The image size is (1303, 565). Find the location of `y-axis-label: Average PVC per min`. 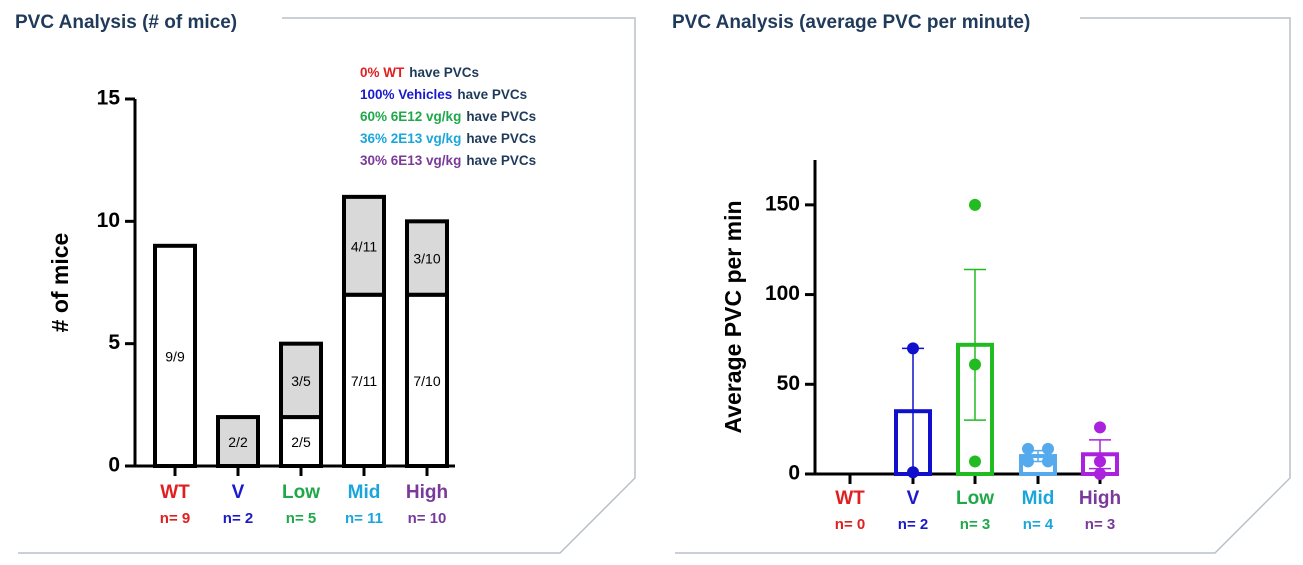

y-axis-label: Average PVC per min is located at coordinates (733, 316).